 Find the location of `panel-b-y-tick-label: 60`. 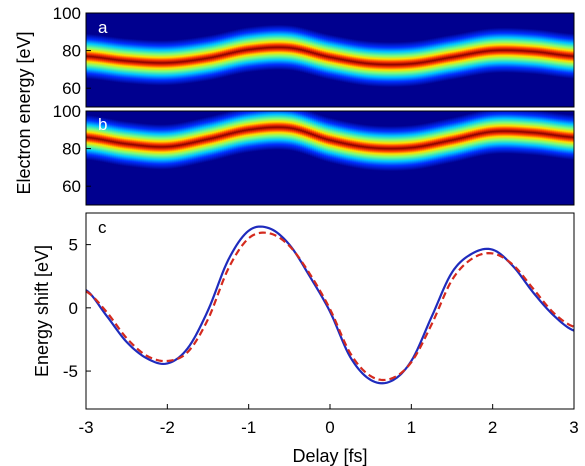

panel-b-y-tick-label: 60 is located at coordinates (71, 186).